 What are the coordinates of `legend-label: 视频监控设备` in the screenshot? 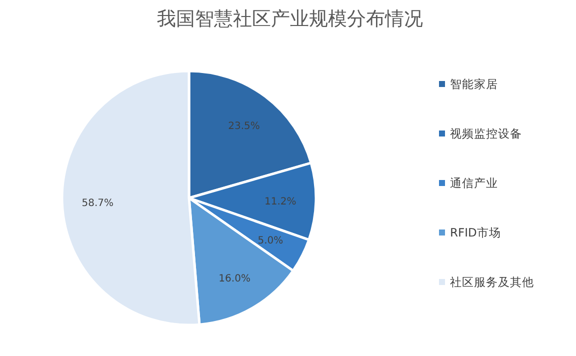 It's located at (486, 133).